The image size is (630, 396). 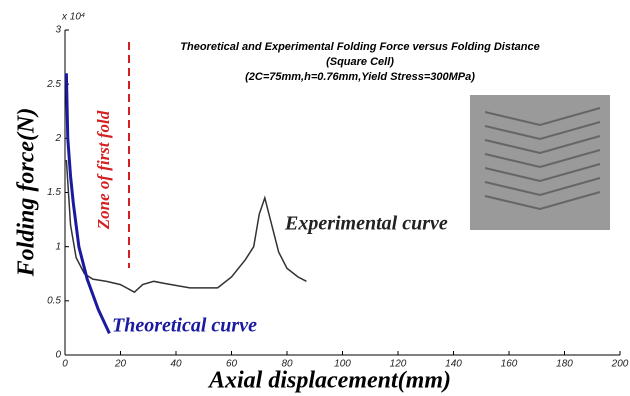 I want to click on series-label: Experimental curve, so click(x=366, y=224).